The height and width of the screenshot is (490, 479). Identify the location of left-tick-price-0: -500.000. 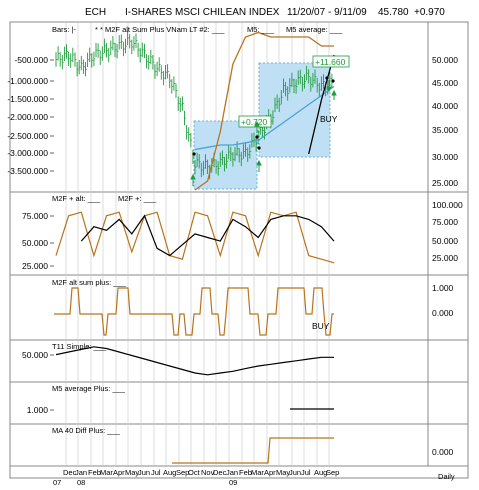
(31, 60).